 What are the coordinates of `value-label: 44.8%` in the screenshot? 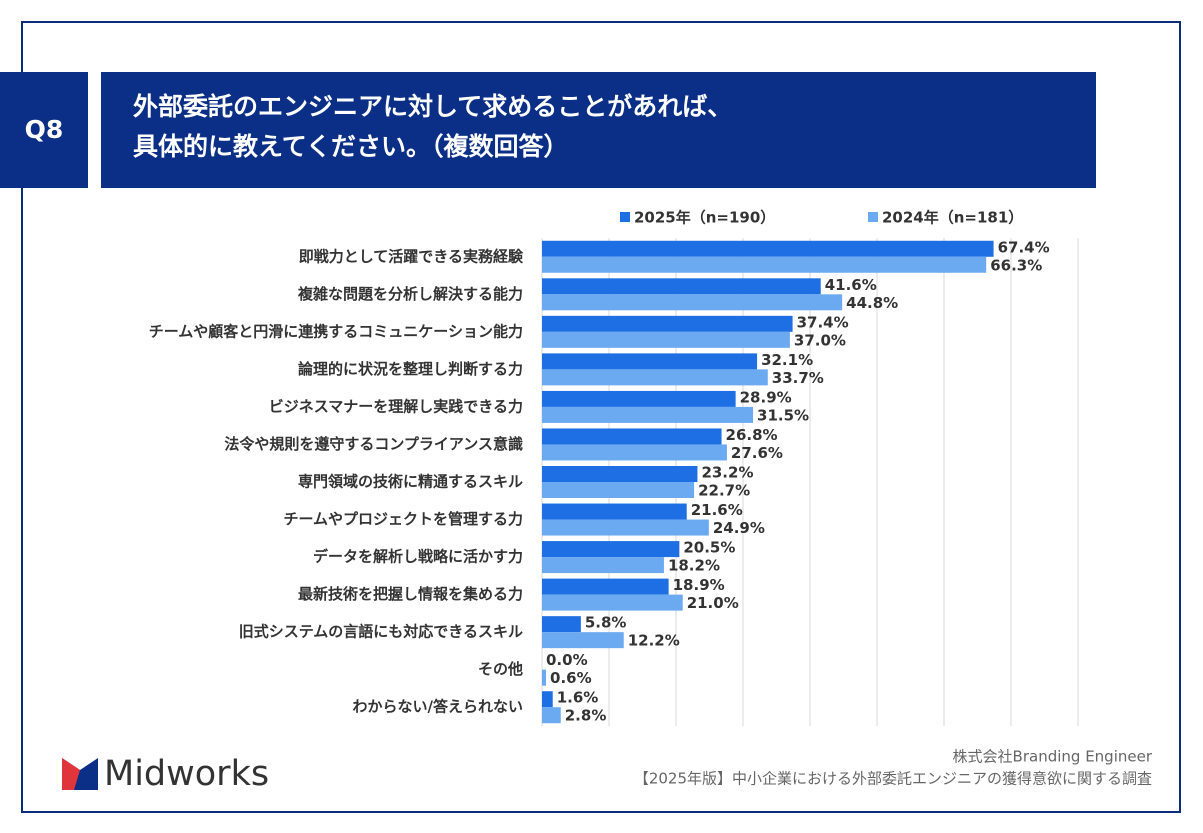 It's located at (872, 303).